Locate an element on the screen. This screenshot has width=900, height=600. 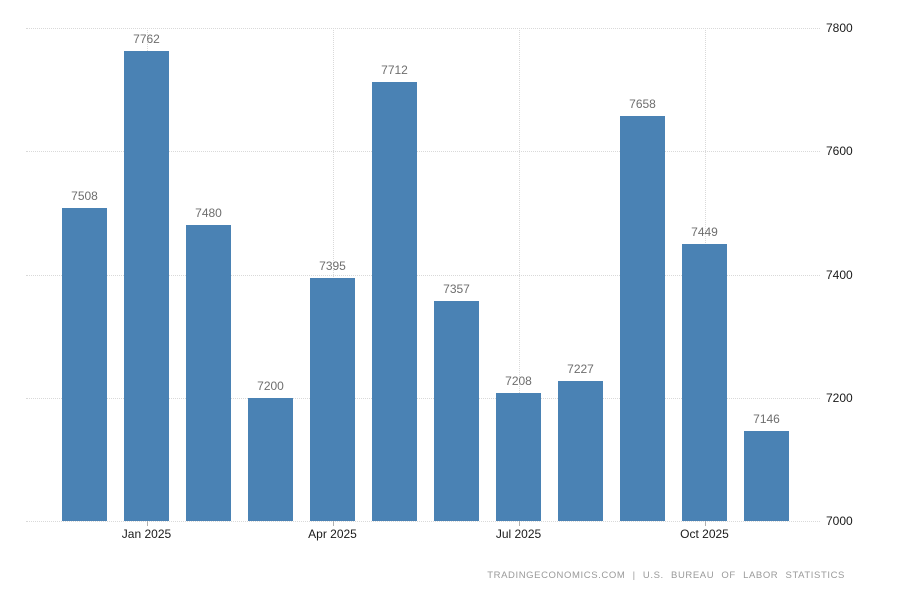
bar-value-label: 7208 is located at coordinates (518, 380).